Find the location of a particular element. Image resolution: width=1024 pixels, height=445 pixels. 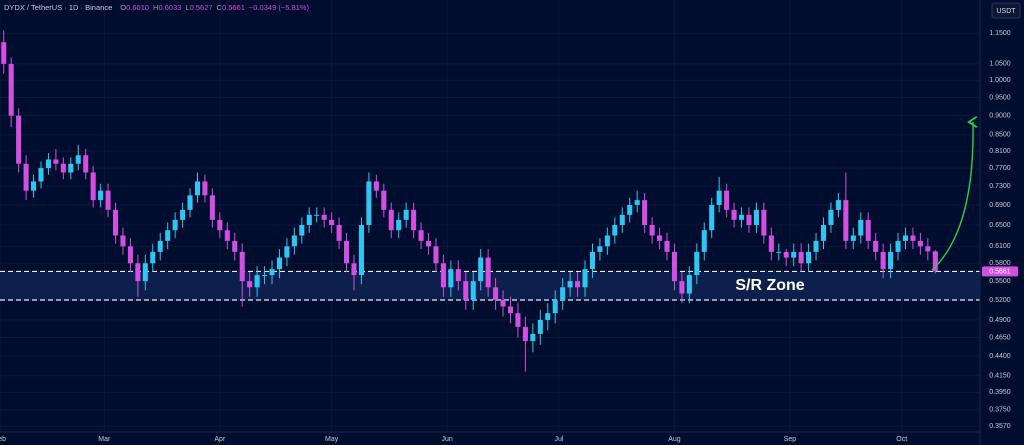

x-tick-label: Apr is located at coordinates (220, 439).